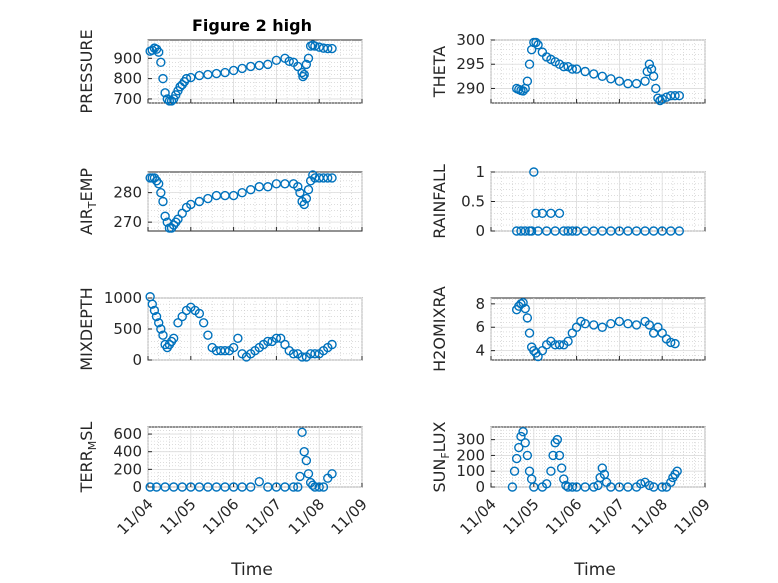 The height and width of the screenshot is (583, 778). Describe the element at coordinates (439, 201) in the screenshot. I see `y-axis-label: RAINFALL` at that location.